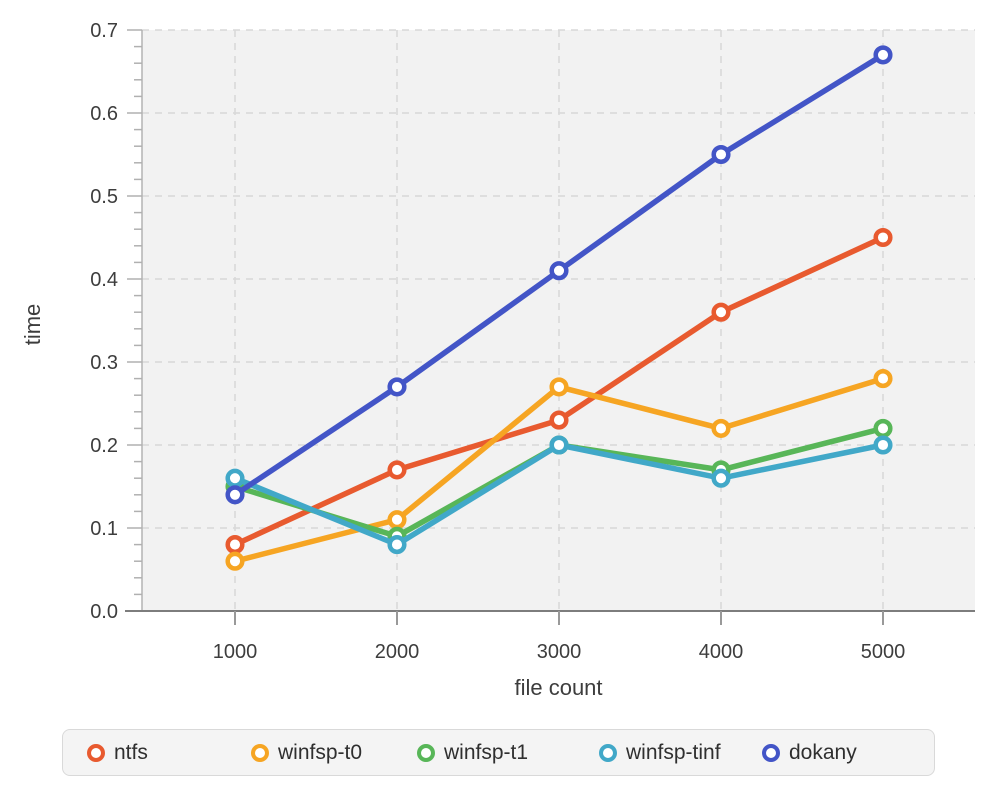  Describe the element at coordinates (104, 612) in the screenshot. I see `y-tick-label: 0.0` at that location.